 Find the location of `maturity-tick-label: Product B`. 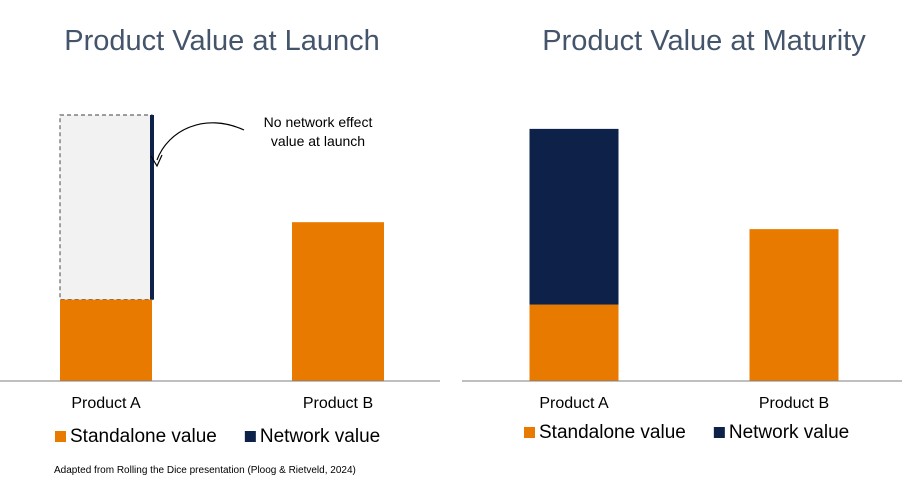

maturity-tick-label: Product B is located at coordinates (794, 403).